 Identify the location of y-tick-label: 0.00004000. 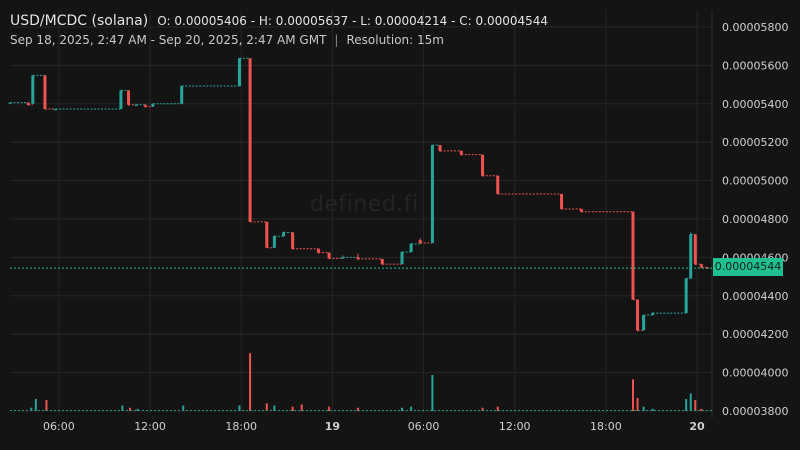
(755, 373).